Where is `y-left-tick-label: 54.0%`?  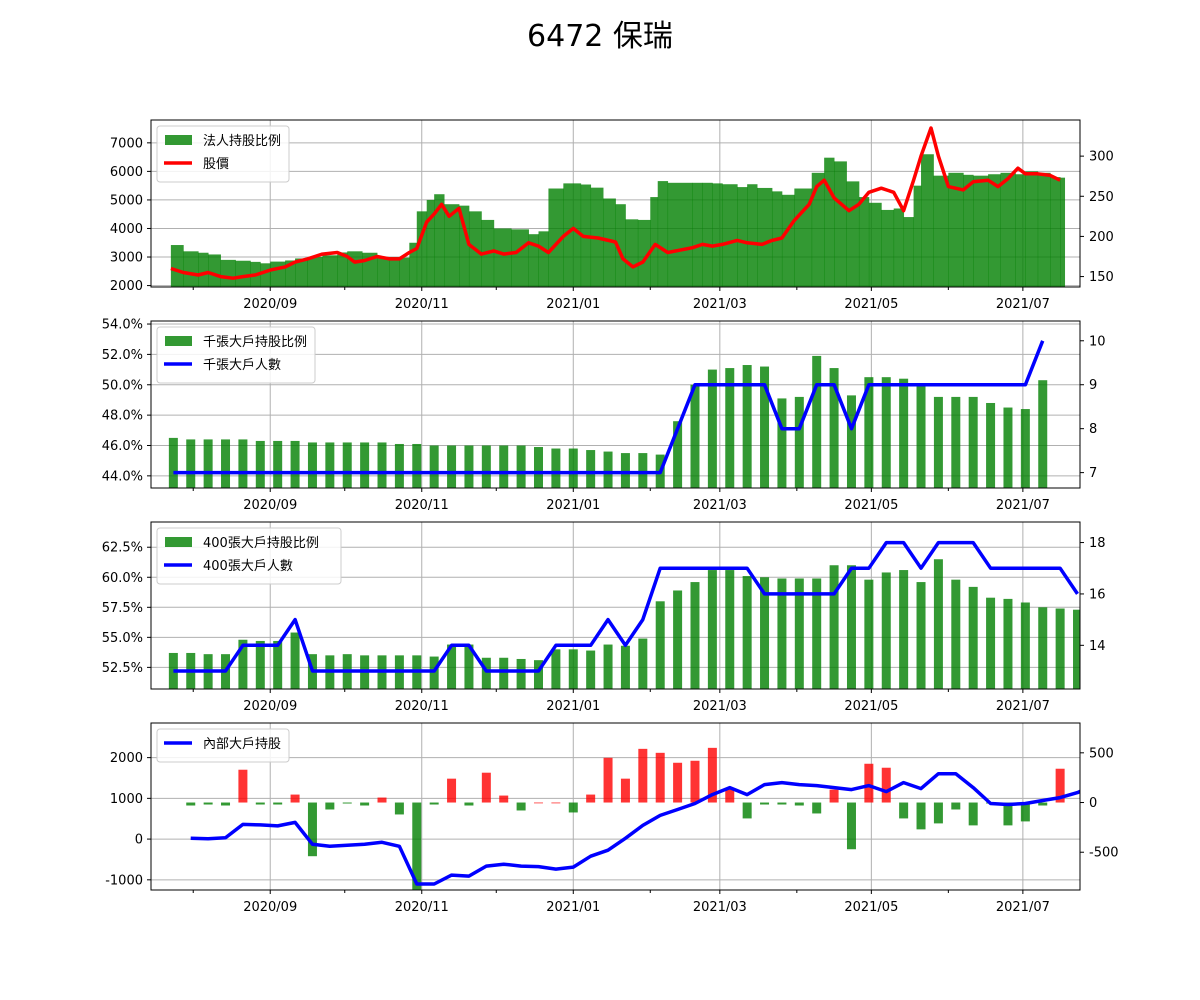
y-left-tick-label: 54.0% is located at coordinates (122, 325).